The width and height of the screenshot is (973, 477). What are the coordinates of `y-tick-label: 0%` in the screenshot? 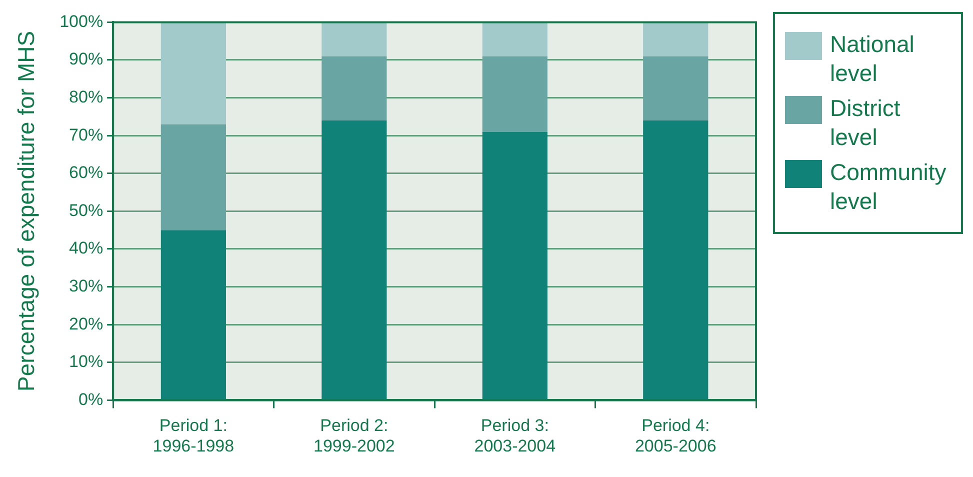 It's located at (91, 399).